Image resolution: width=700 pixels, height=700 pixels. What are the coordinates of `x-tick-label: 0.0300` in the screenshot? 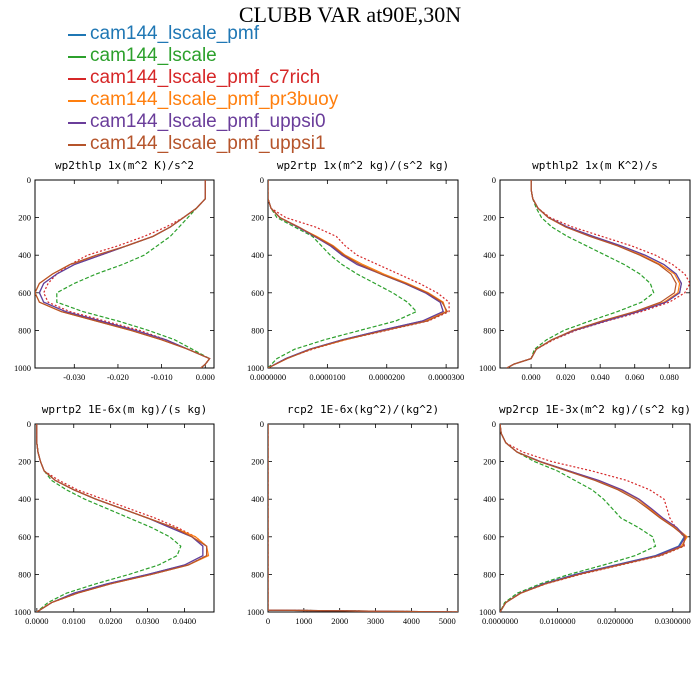 It's located at (147, 621).